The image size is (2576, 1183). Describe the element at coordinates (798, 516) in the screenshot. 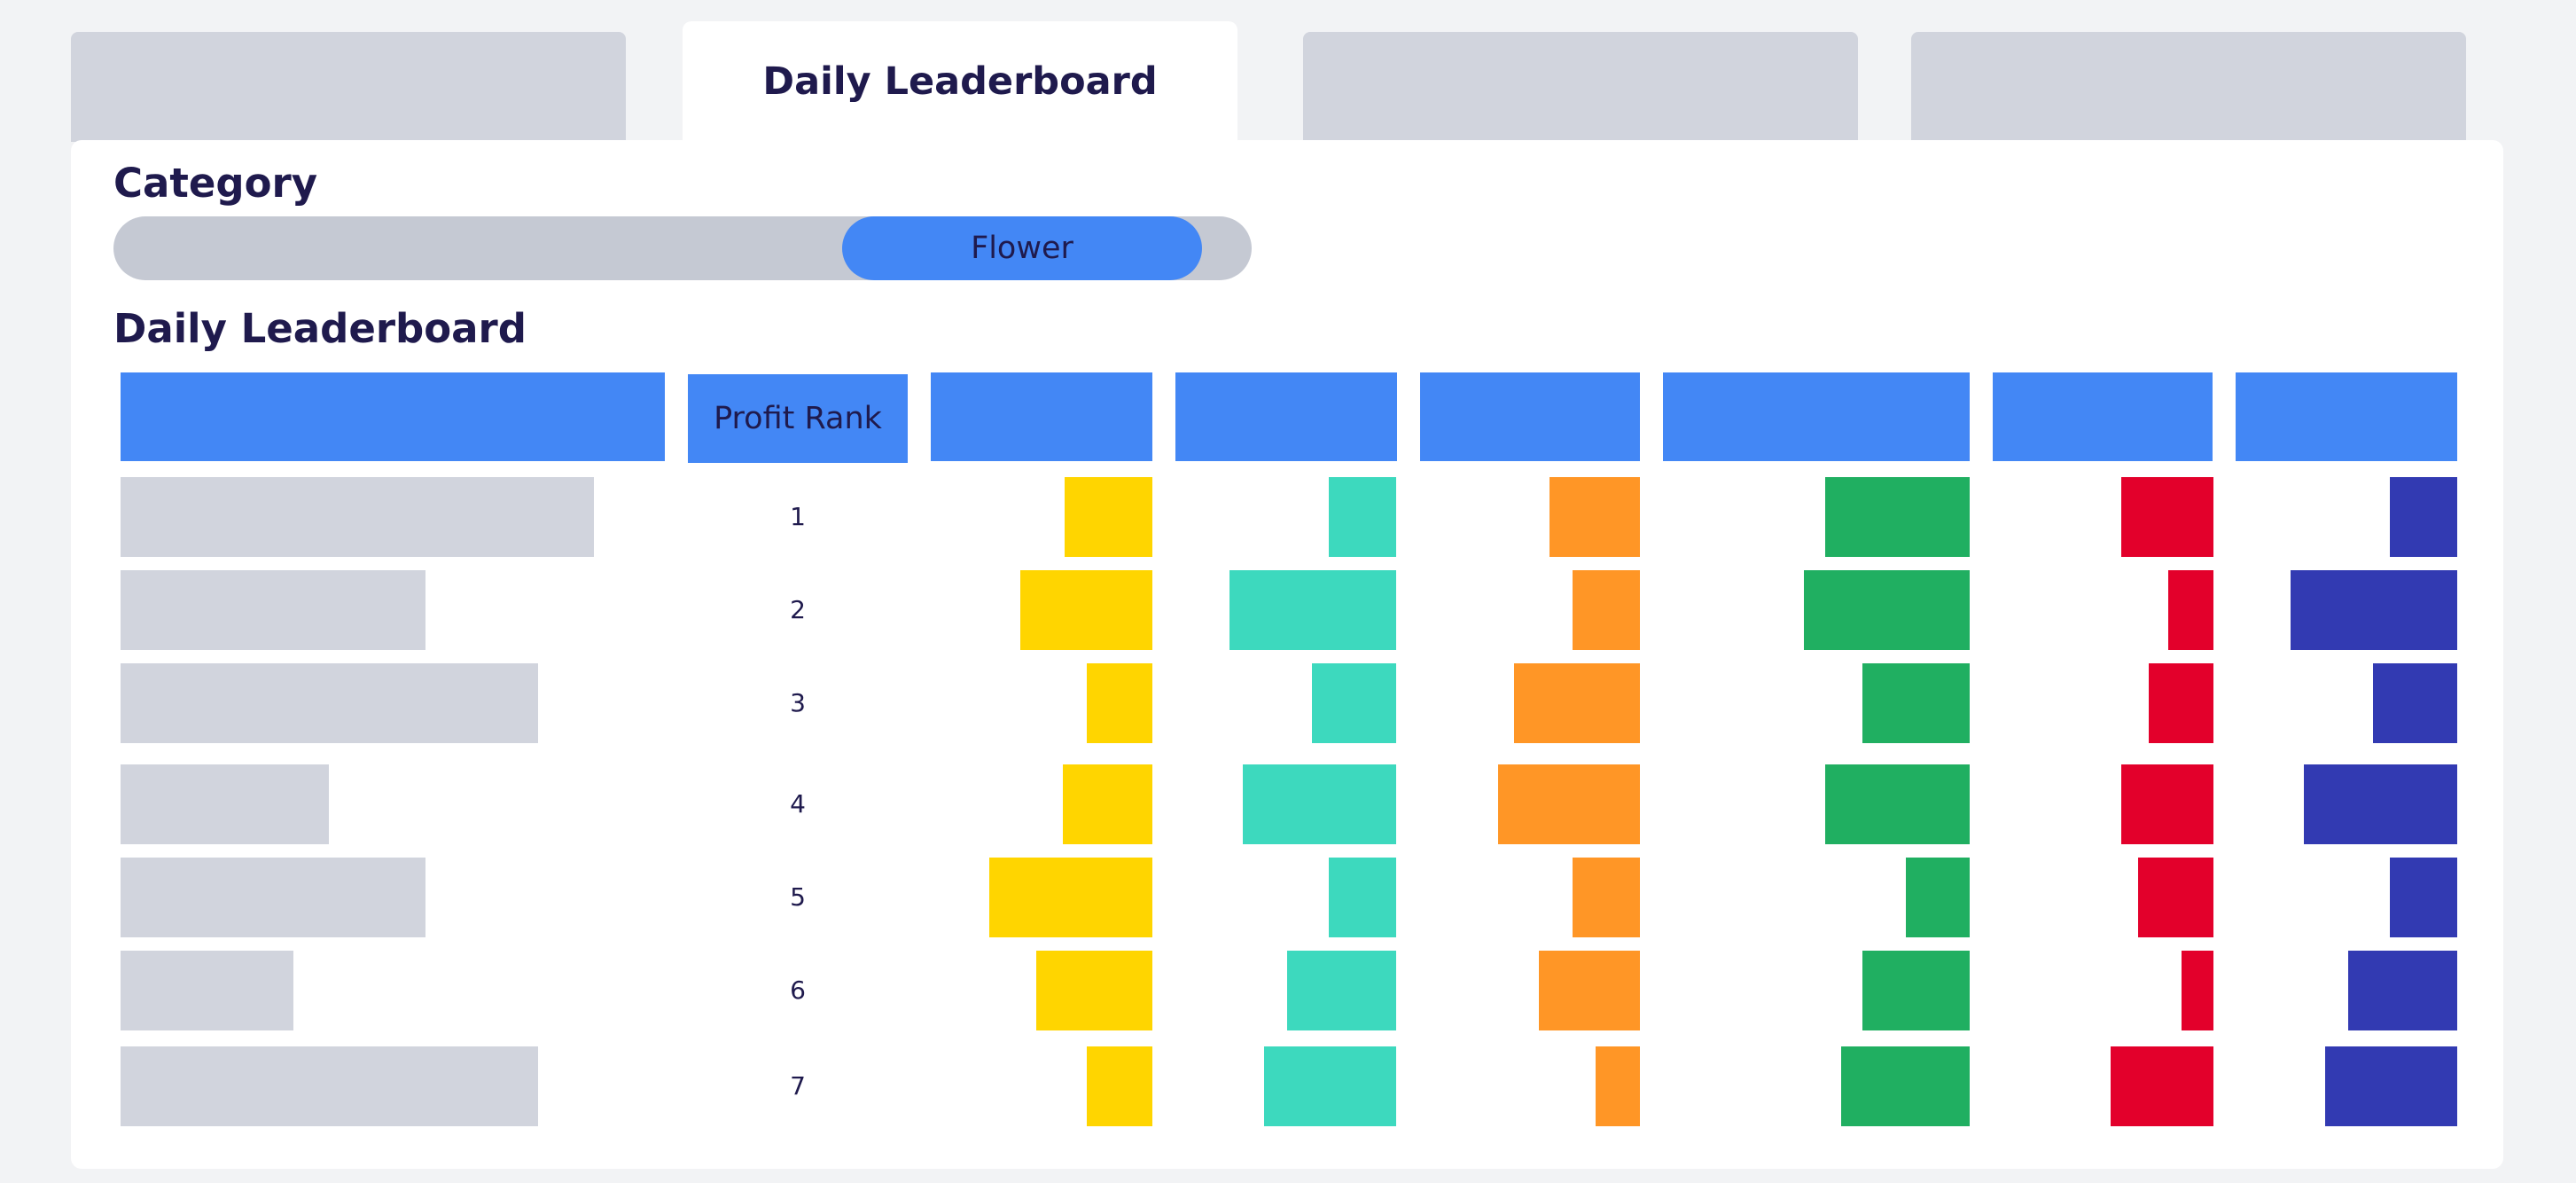

I see `row-rank: 1` at that location.